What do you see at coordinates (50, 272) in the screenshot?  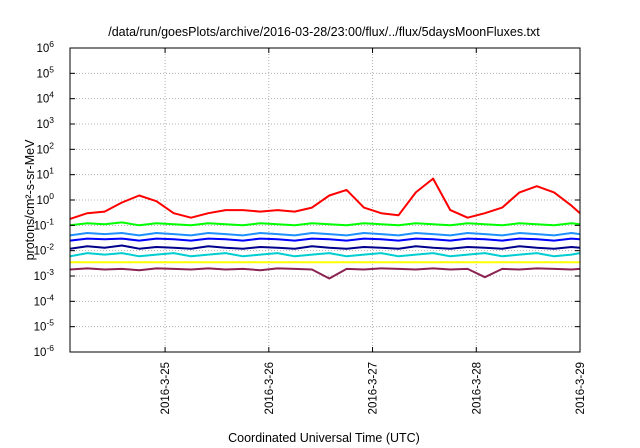 I see `y-tick-exponent: -3` at bounding box center [50, 272].